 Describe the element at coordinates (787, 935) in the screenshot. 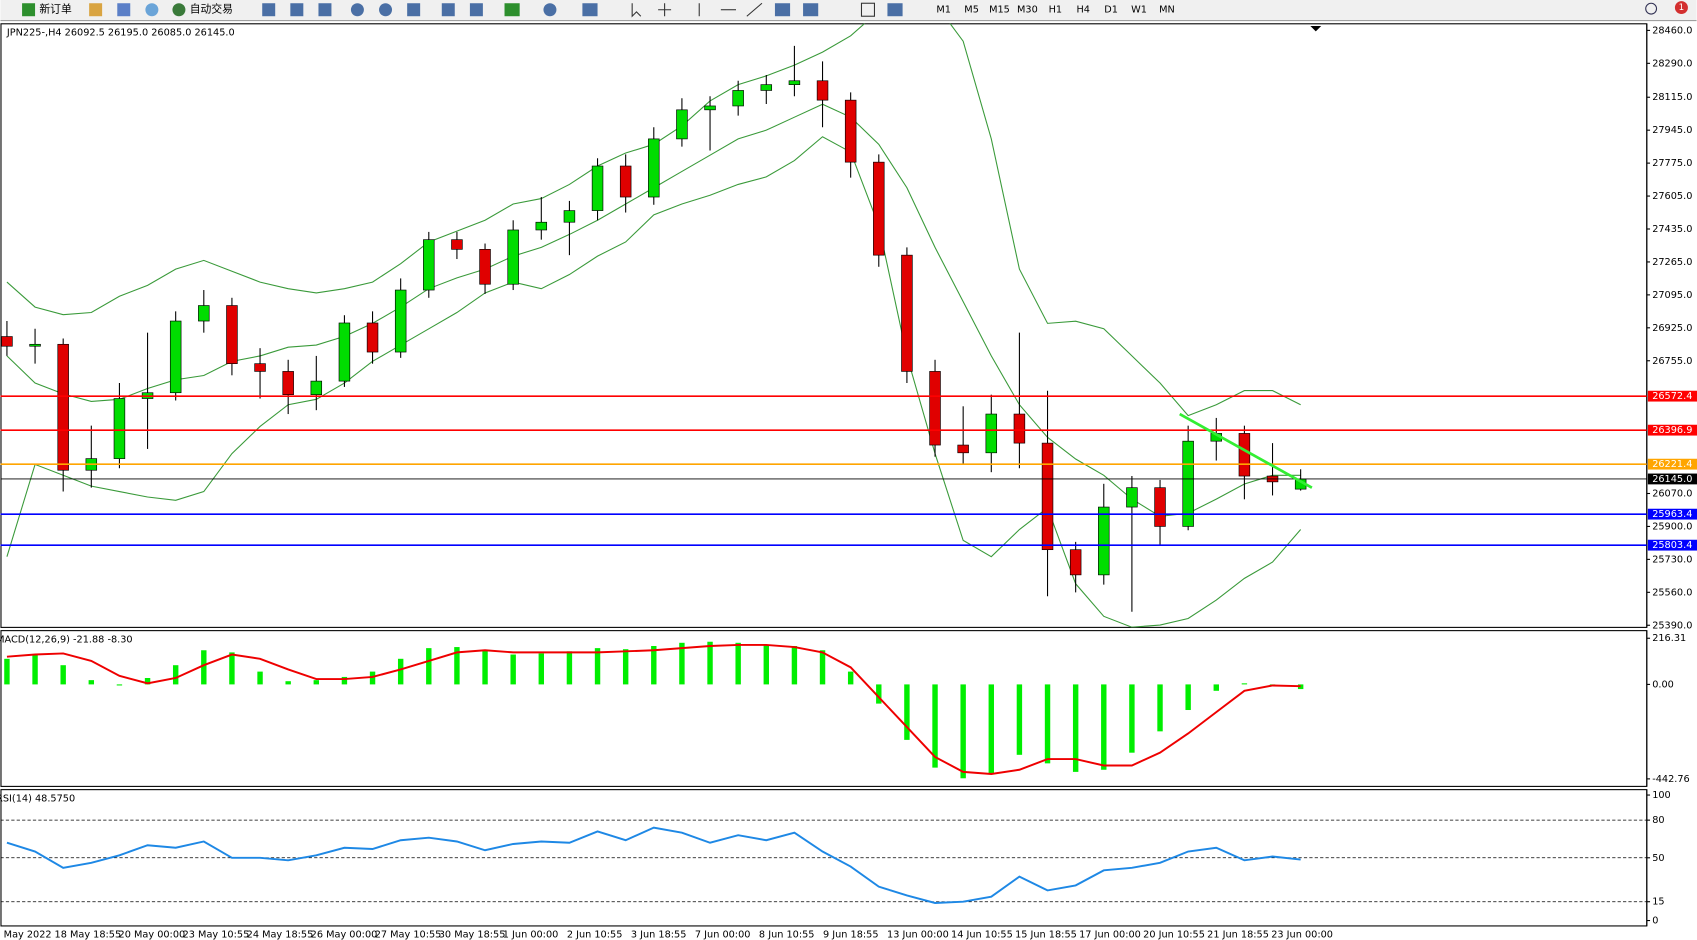

I see `x-tick-label: 8 Jun 10:55` at that location.